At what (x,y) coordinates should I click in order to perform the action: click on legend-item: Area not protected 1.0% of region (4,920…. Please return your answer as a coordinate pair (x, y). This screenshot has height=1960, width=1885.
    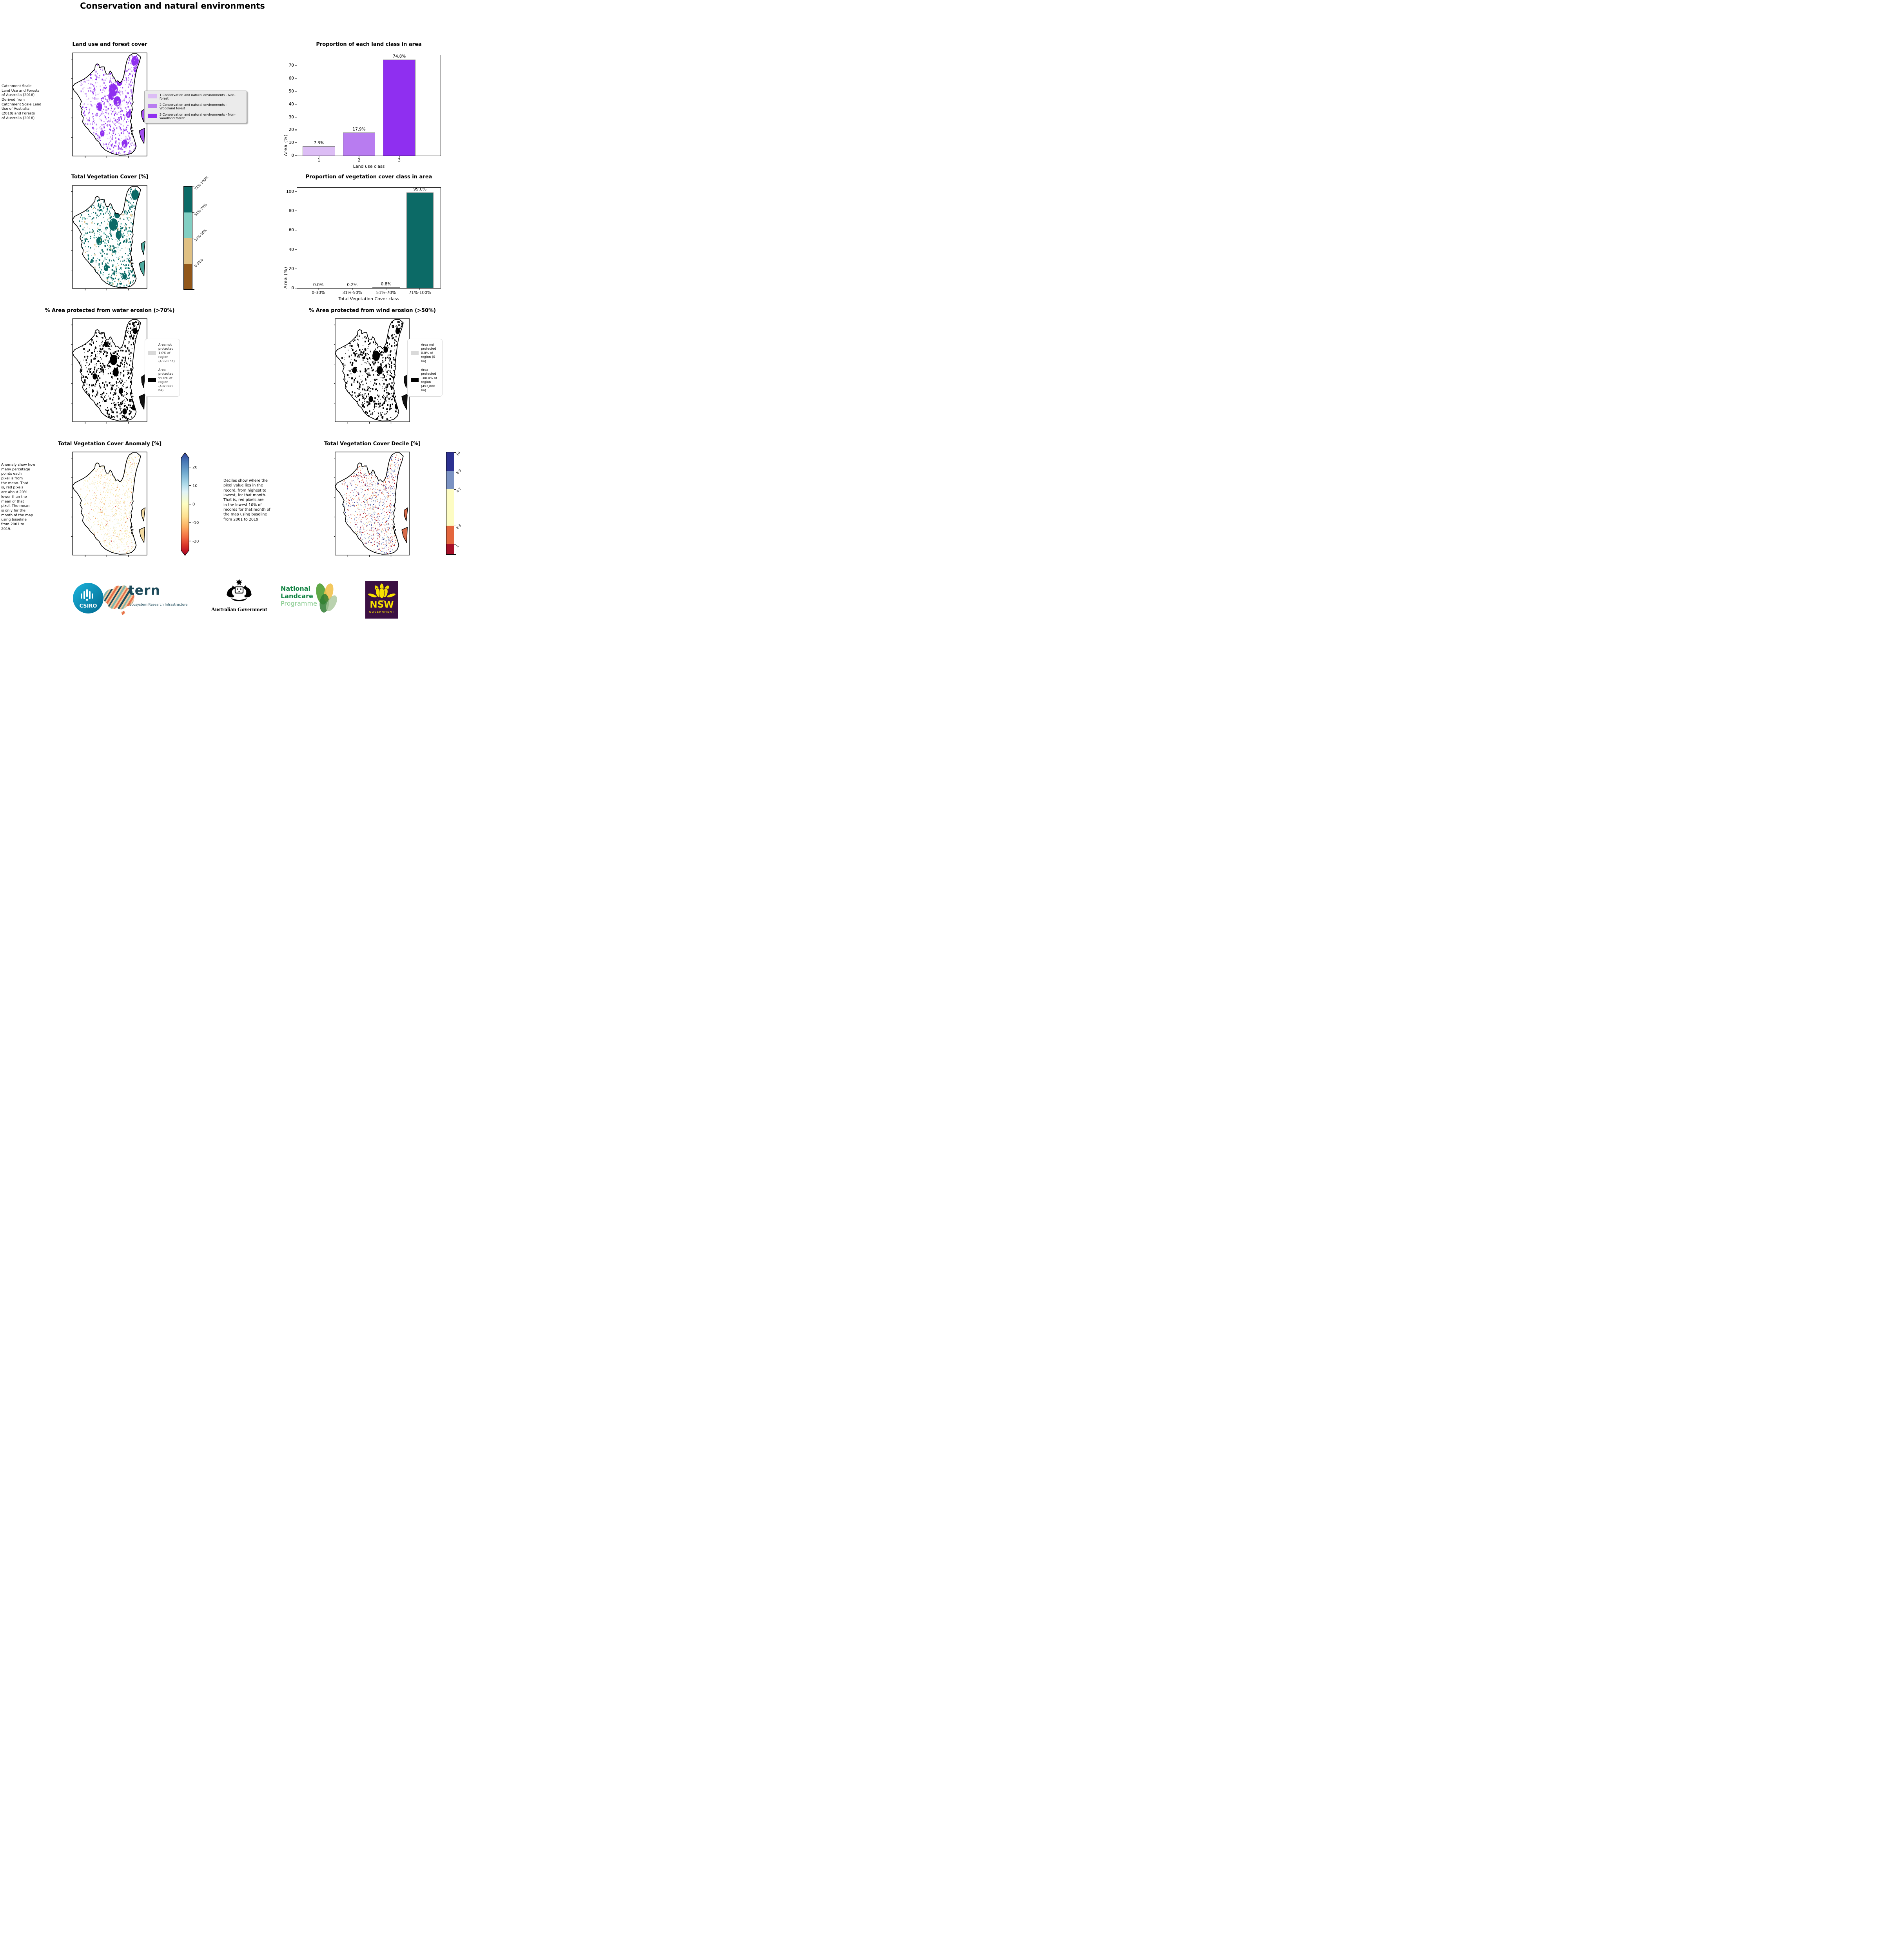
    Looking at the image, I should click on (162, 353).